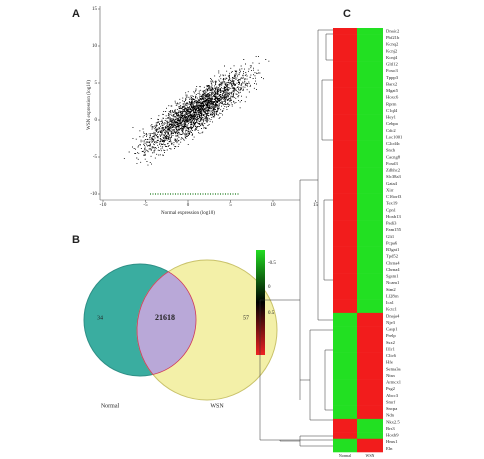  I want to click on gene-label: Ica1, so click(390, 302).